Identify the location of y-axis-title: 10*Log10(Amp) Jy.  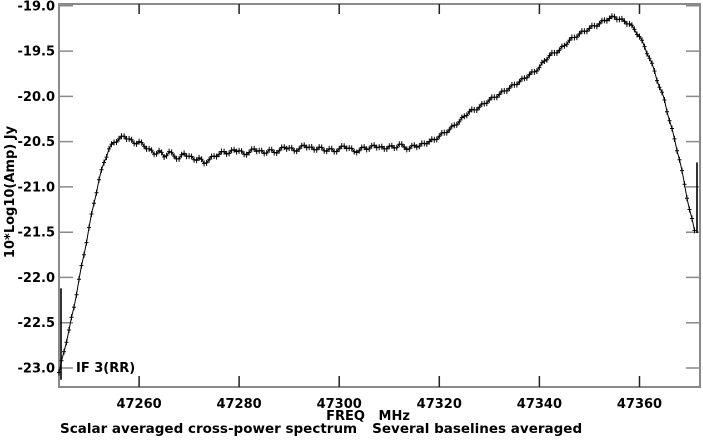
(10, 192).